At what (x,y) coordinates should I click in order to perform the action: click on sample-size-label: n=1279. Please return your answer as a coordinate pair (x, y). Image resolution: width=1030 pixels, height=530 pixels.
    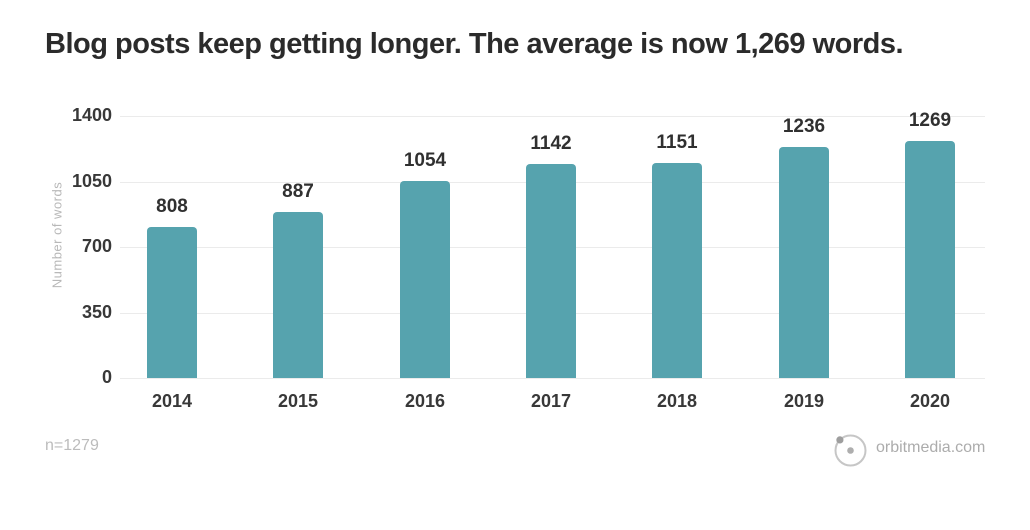
    Looking at the image, I should click on (72, 445).